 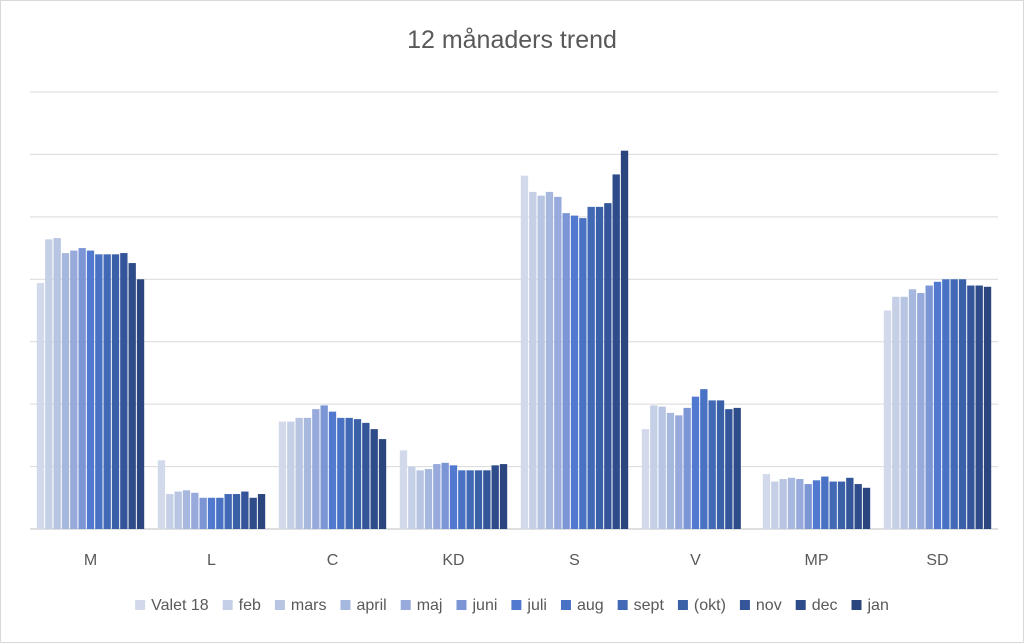 What do you see at coordinates (574, 372) in the screenshot?
I see `bar-s-juli` at bounding box center [574, 372].